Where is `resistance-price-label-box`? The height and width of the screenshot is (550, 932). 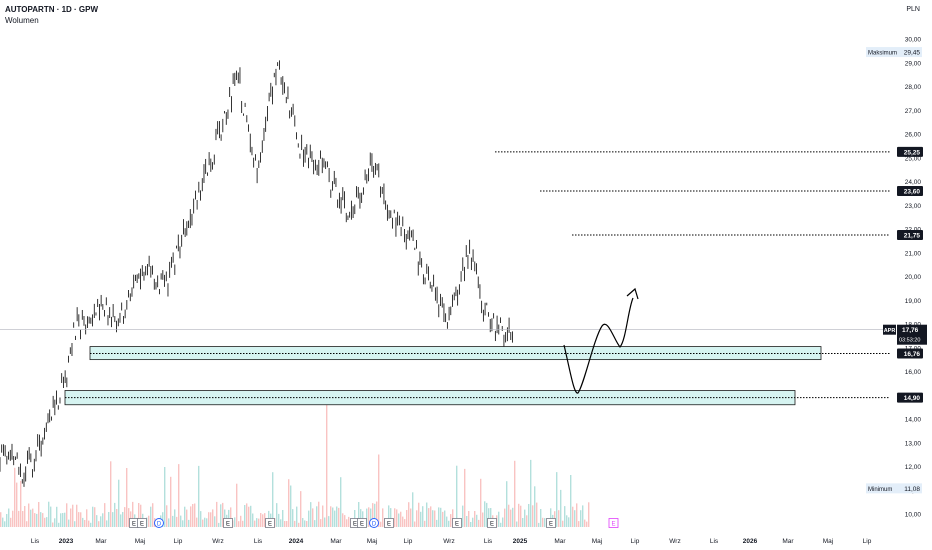 resistance-price-label-box is located at coordinates (910, 234).